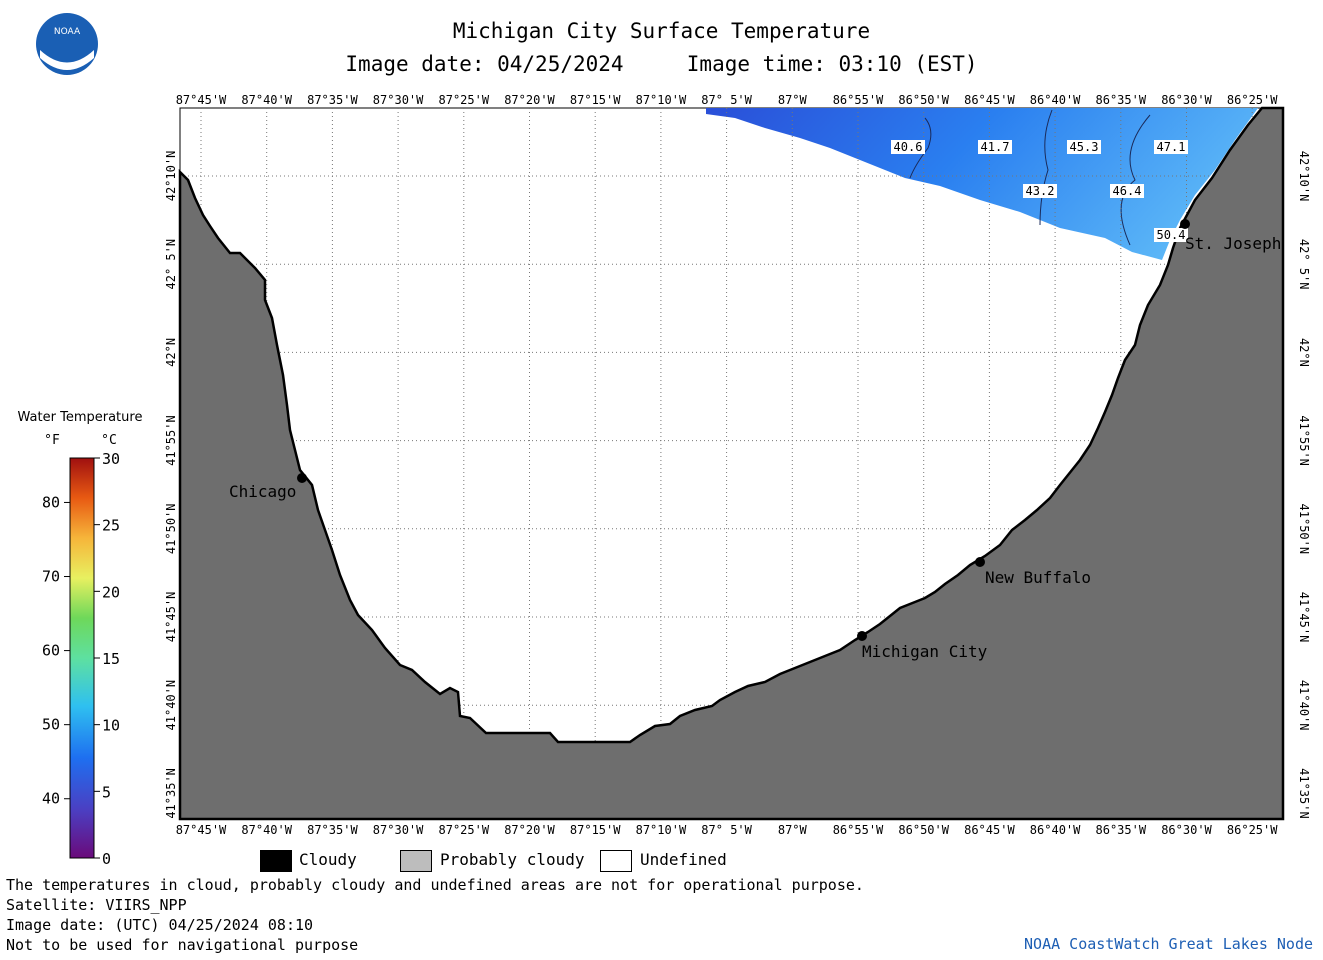  Describe the element at coordinates (595, 830) in the screenshot. I see `lon-label-bottom: 87°15'W` at that location.